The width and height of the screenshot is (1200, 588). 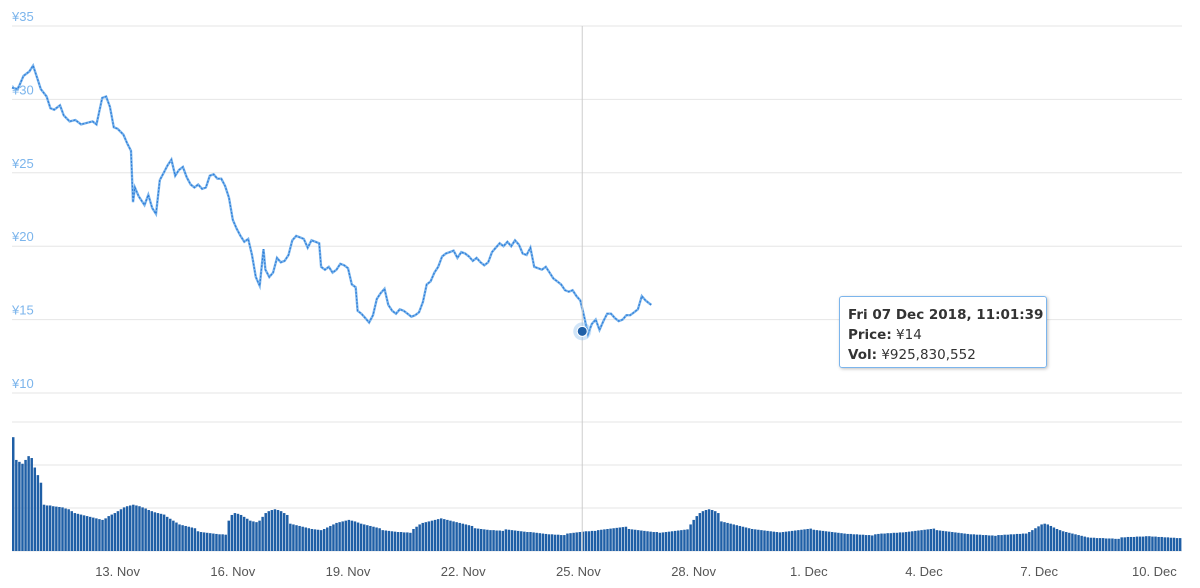 I want to click on y-tick-label: ¥10, so click(x=22, y=383).